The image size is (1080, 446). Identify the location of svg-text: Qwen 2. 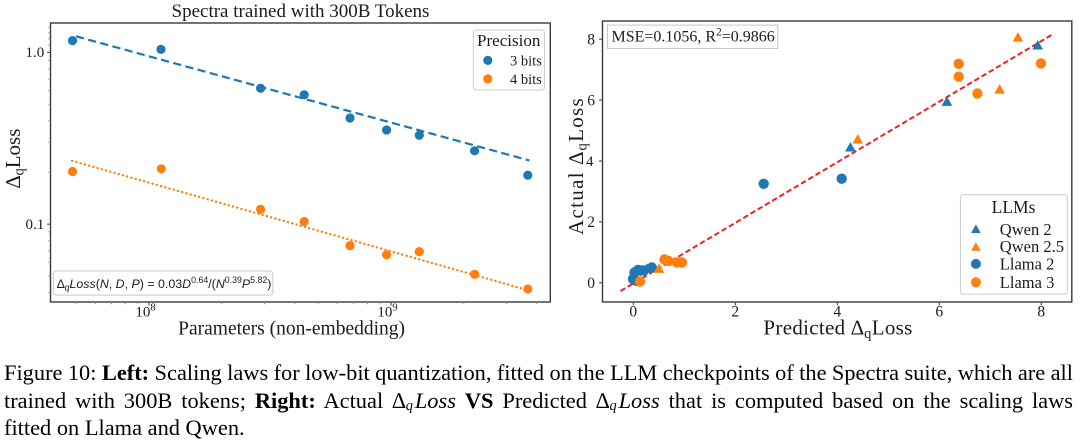
(1026, 229).